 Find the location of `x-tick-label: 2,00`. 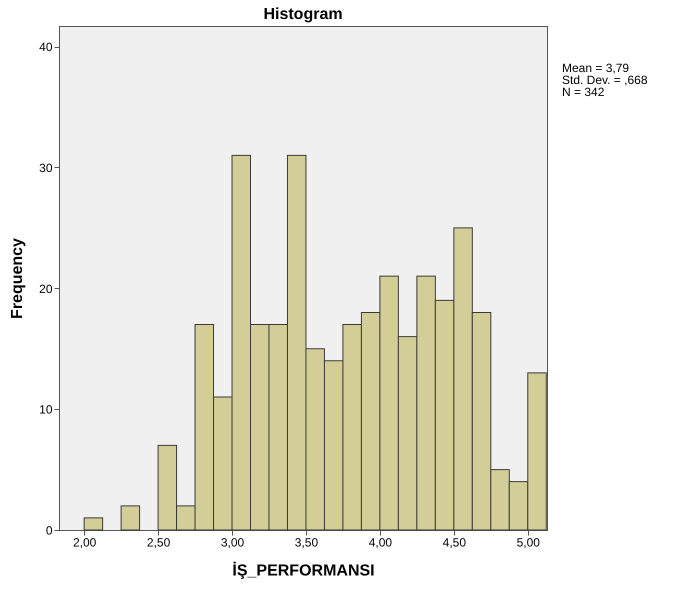

x-tick-label: 2,00 is located at coordinates (84, 543).